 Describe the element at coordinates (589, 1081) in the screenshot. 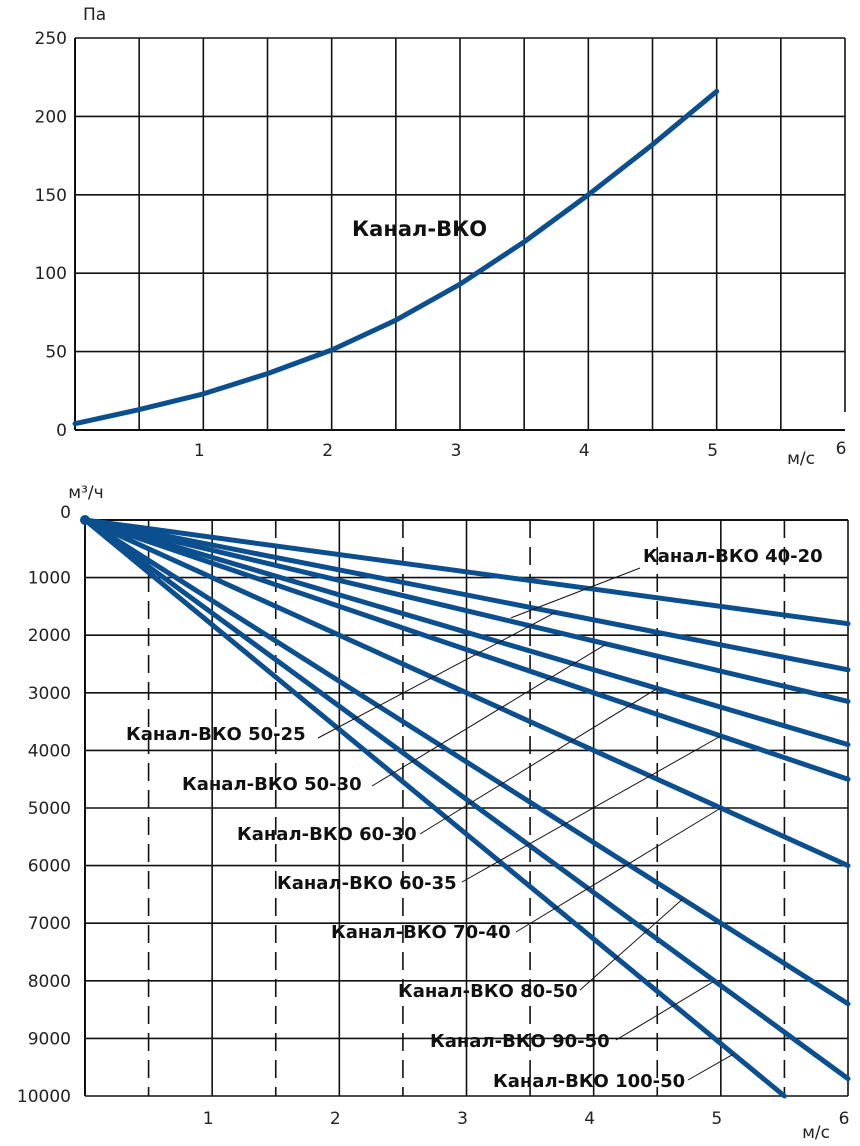

I see `series-label: Канал-ВКО 100-50` at that location.